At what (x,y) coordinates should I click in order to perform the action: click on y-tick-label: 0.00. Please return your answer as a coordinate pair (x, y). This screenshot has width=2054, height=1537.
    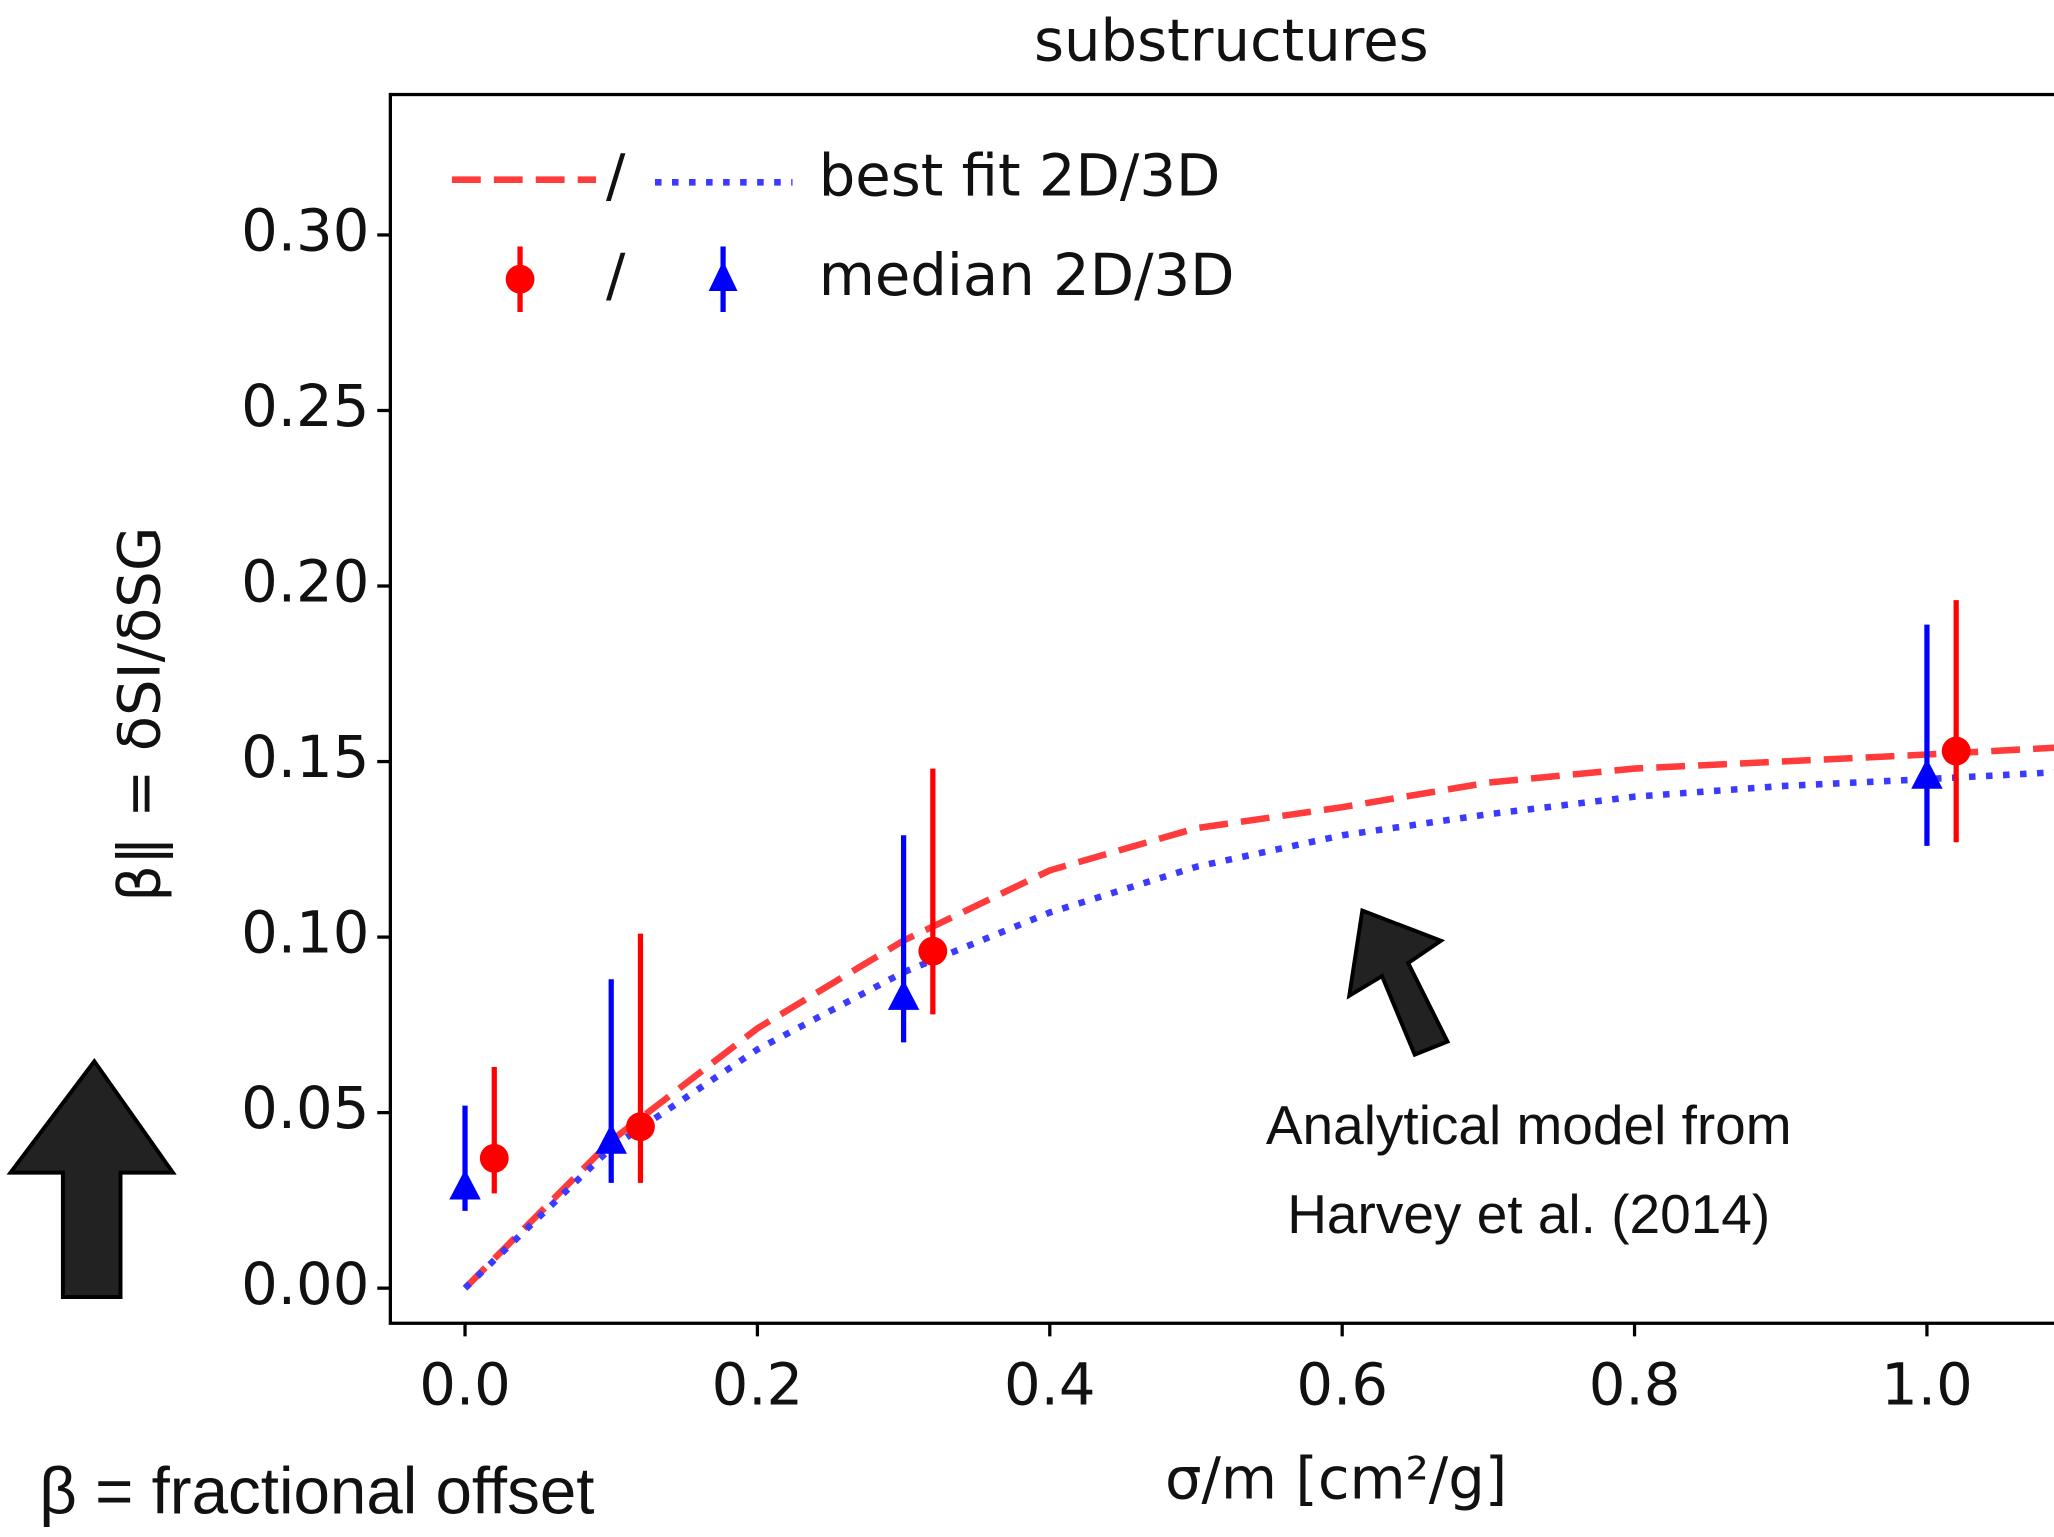
    Looking at the image, I should click on (305, 1284).